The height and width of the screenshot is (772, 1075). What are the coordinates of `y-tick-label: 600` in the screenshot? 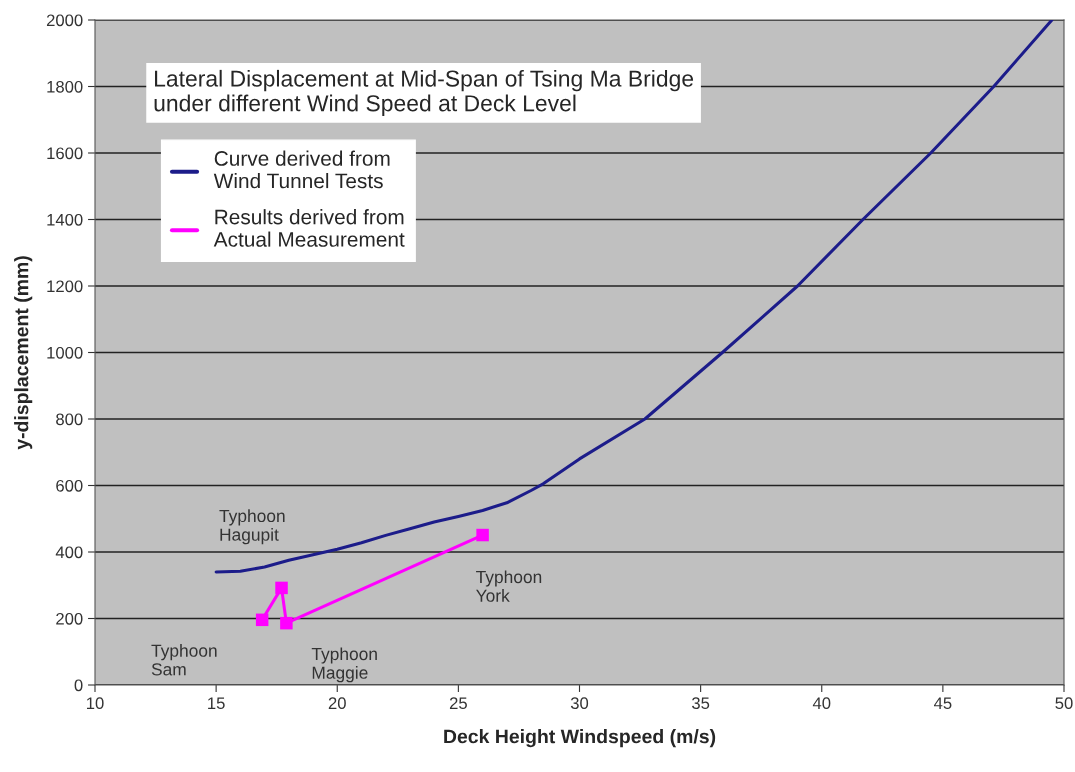 It's located at (69, 485).